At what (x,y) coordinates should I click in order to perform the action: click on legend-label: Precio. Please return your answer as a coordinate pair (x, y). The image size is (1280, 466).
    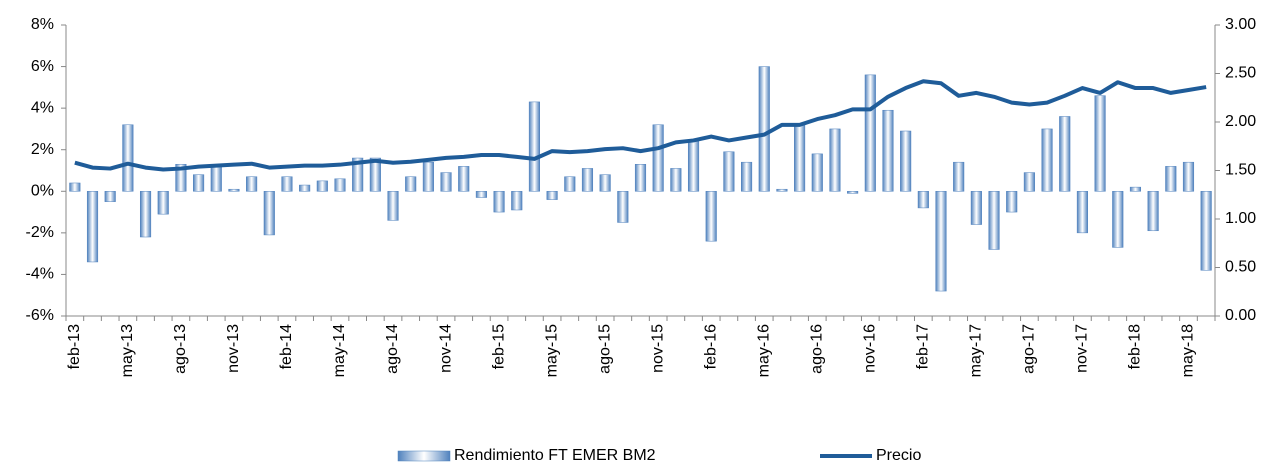
    Looking at the image, I should click on (898, 455).